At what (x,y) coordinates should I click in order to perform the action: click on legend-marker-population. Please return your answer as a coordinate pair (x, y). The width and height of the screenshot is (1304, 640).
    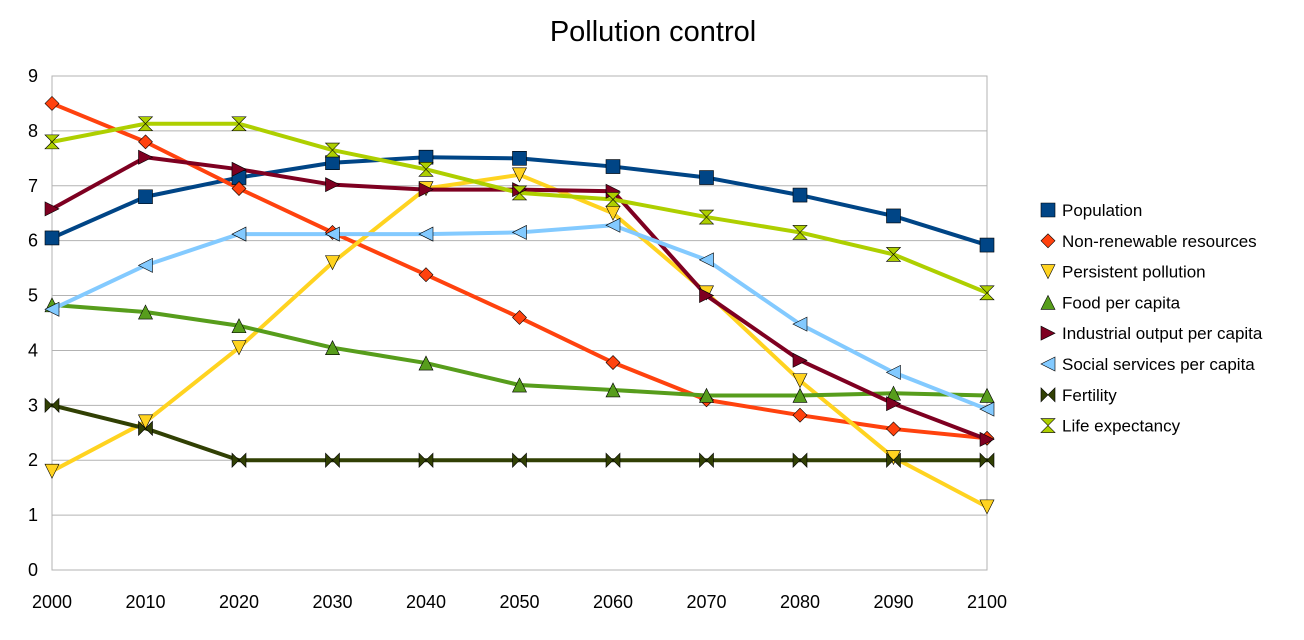
    Looking at the image, I should click on (1048, 210).